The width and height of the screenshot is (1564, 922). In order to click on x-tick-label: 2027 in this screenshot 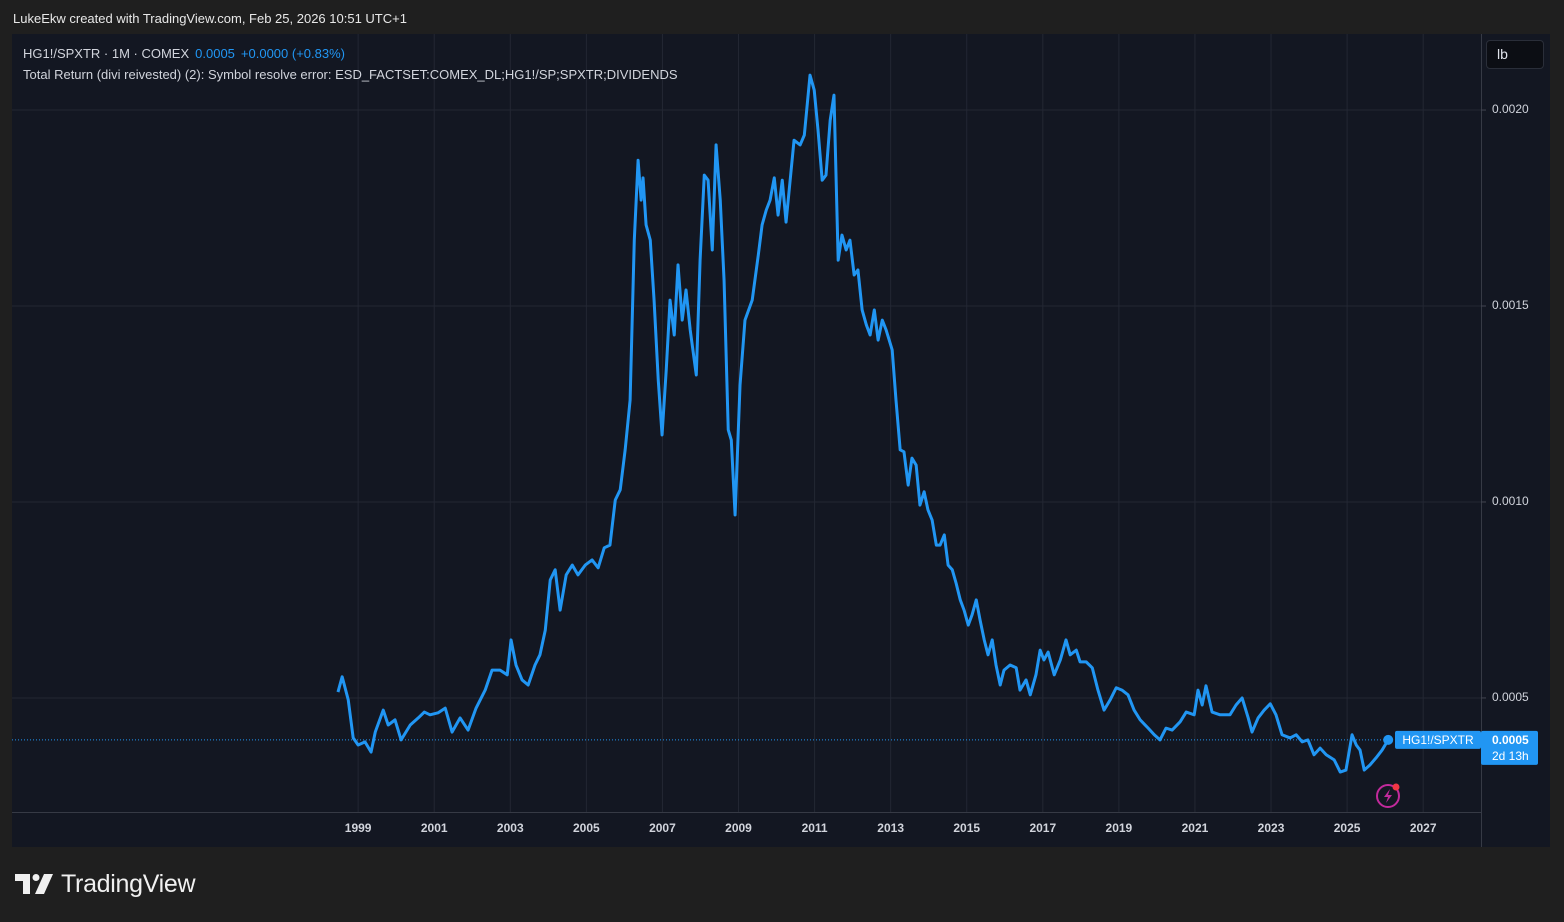, I will do `click(1423, 828)`.